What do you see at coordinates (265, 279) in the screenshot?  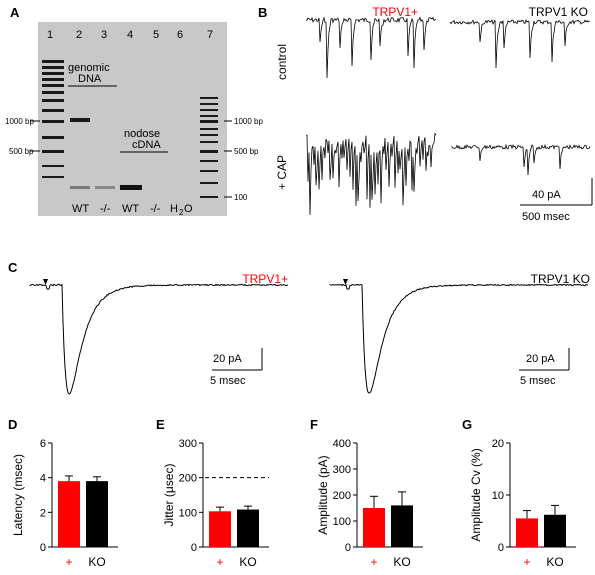 I see `c-label-trpv1: TRPV1+` at bounding box center [265, 279].